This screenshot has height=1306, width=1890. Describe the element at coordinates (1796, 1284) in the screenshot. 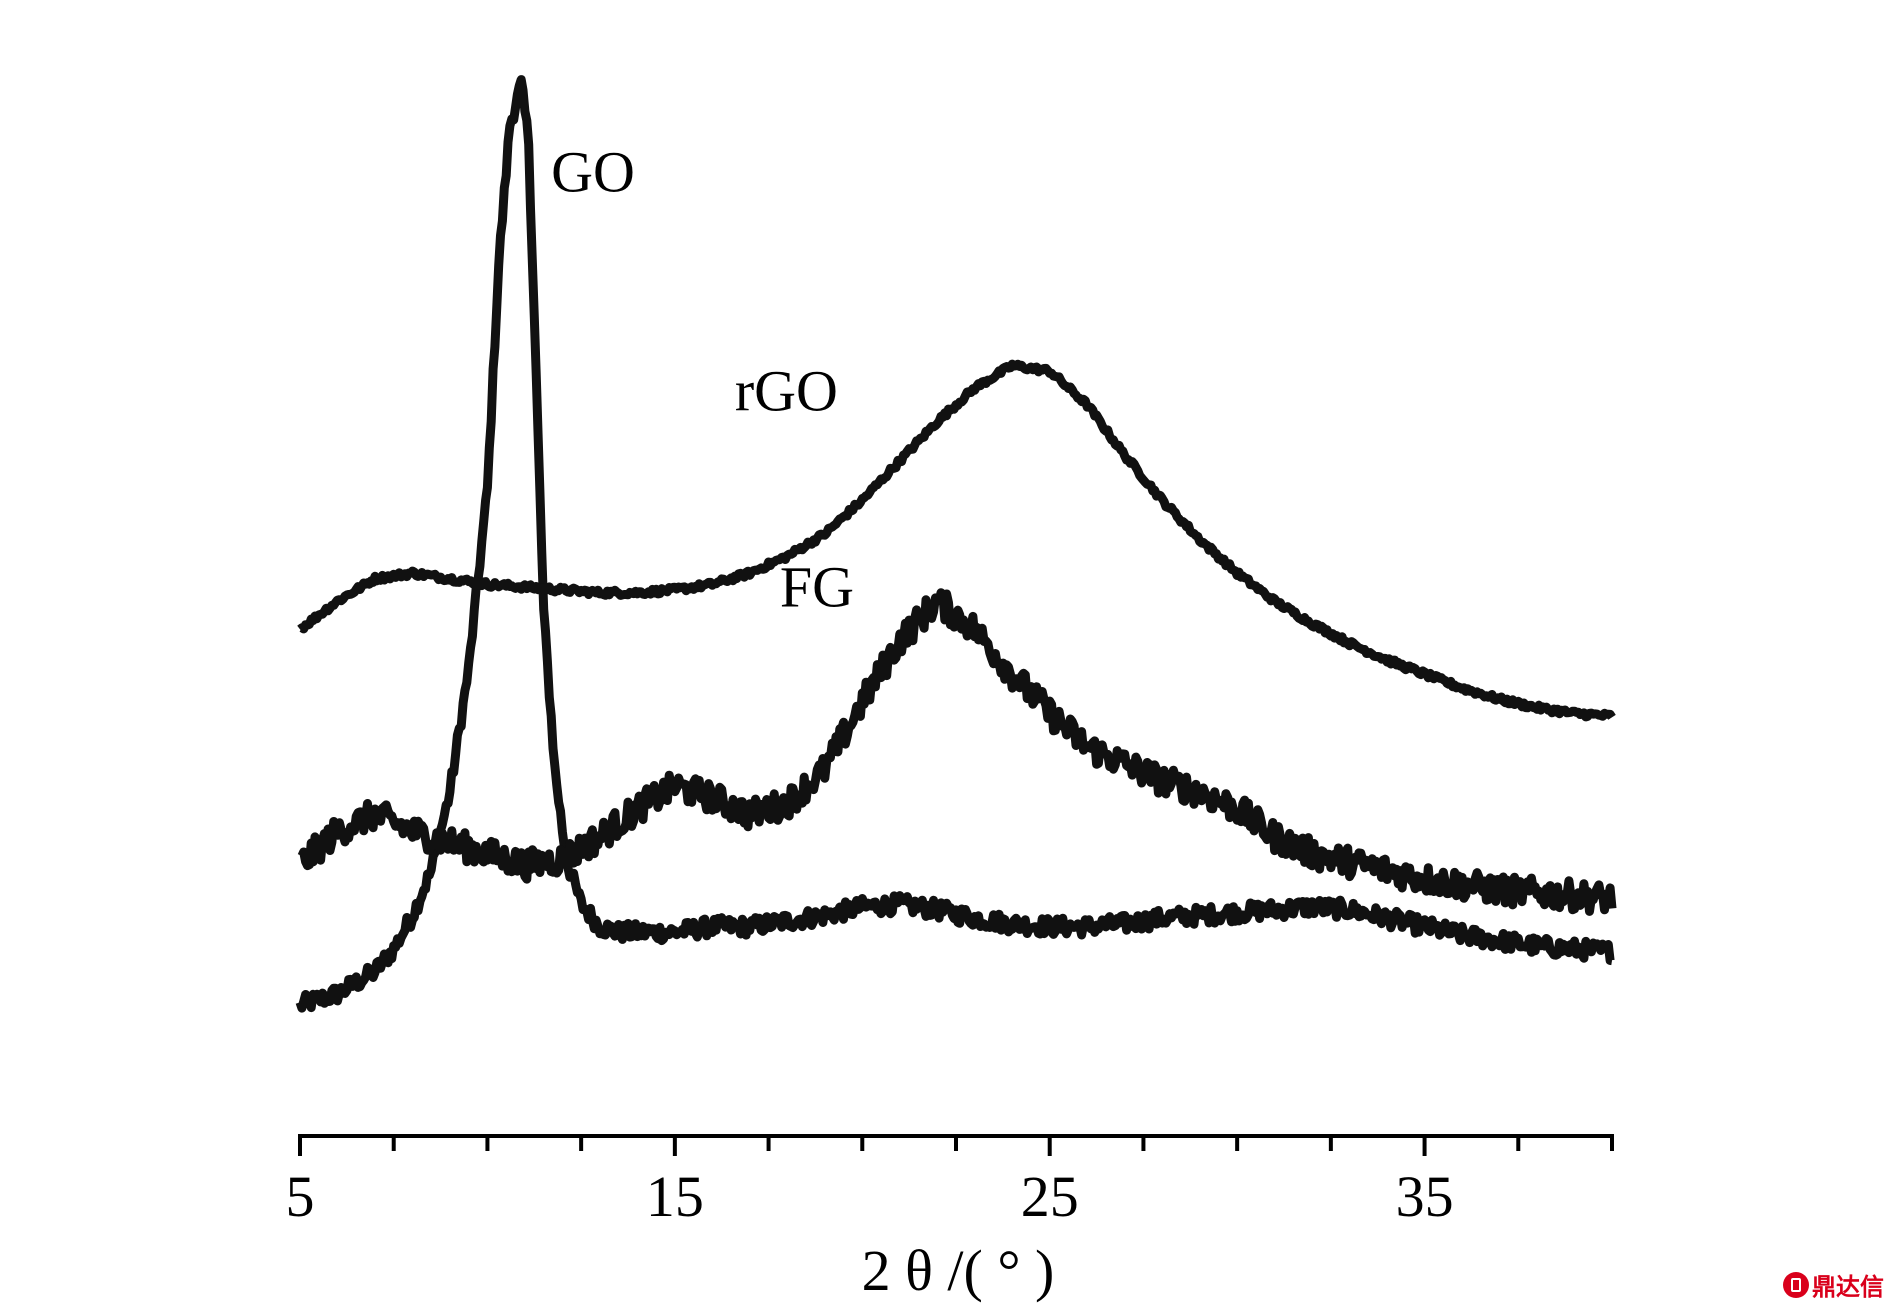

I see `watermark-logo-icon` at that location.